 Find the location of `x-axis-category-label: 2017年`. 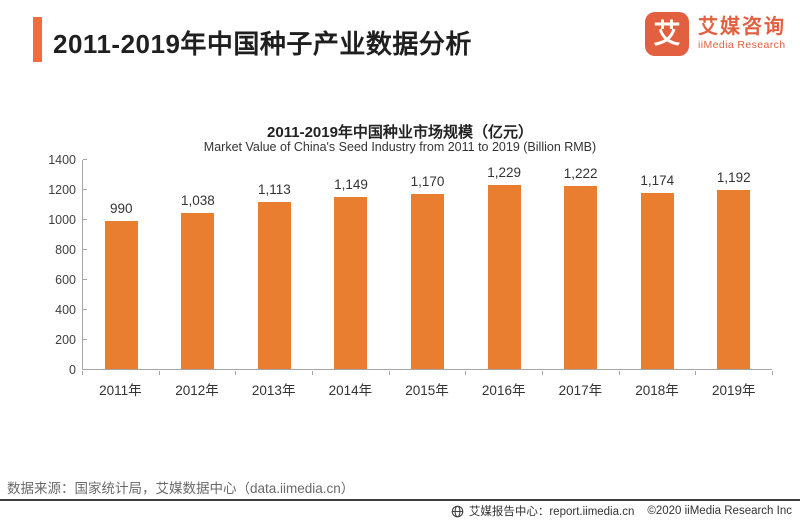

x-axis-category-label: 2017年 is located at coordinates (580, 390).